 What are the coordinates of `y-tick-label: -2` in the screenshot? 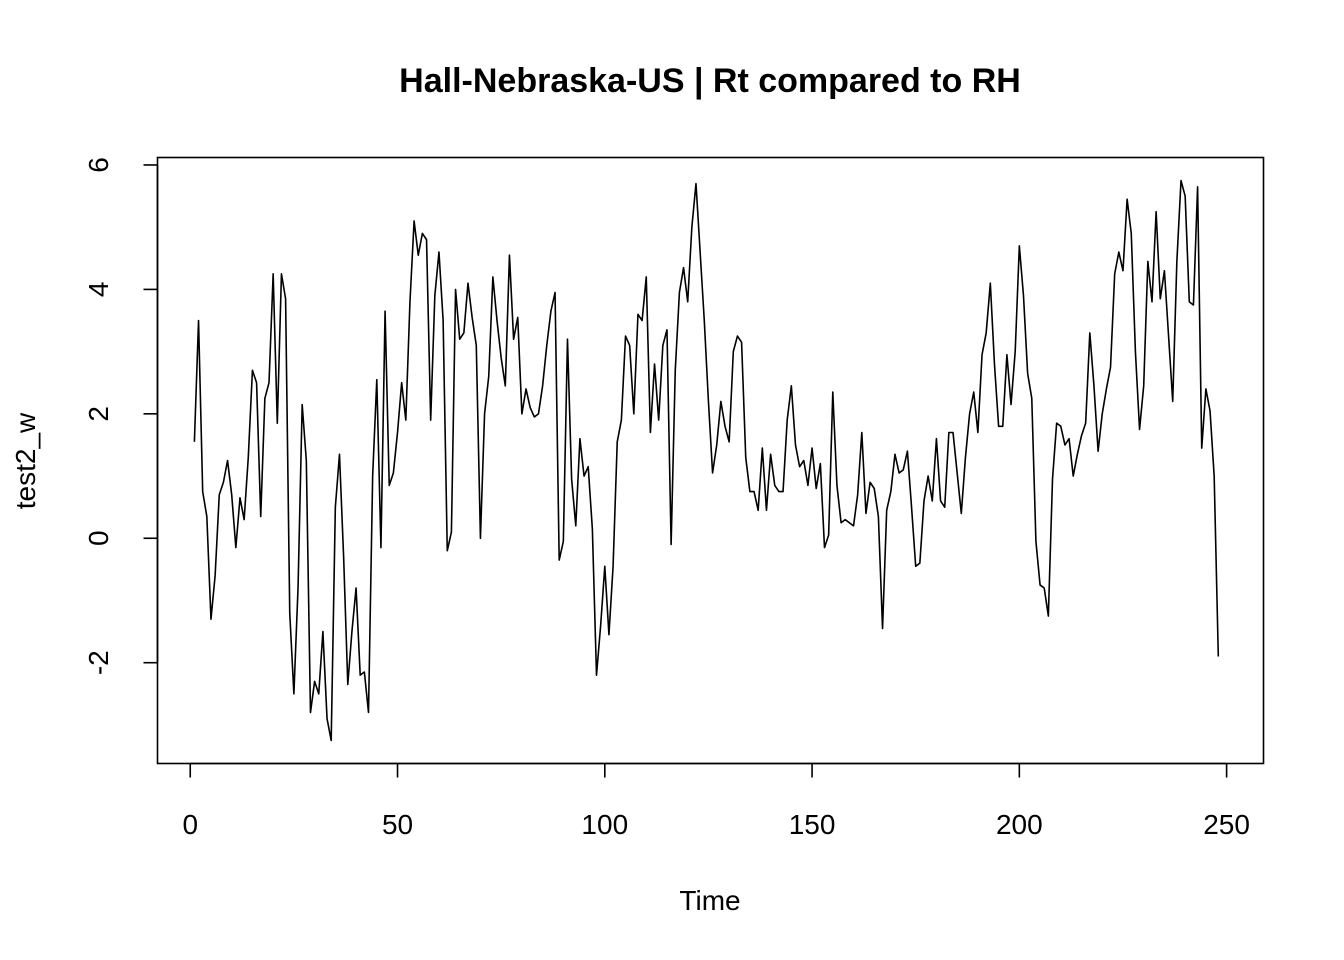 It's located at (98, 662).